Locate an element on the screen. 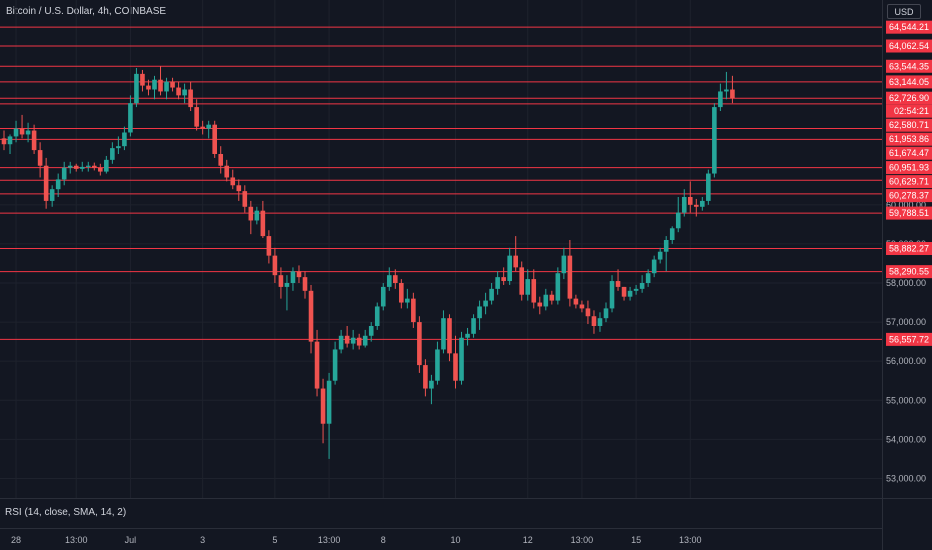  level-price-tag: 58,882.27 is located at coordinates (909, 249).